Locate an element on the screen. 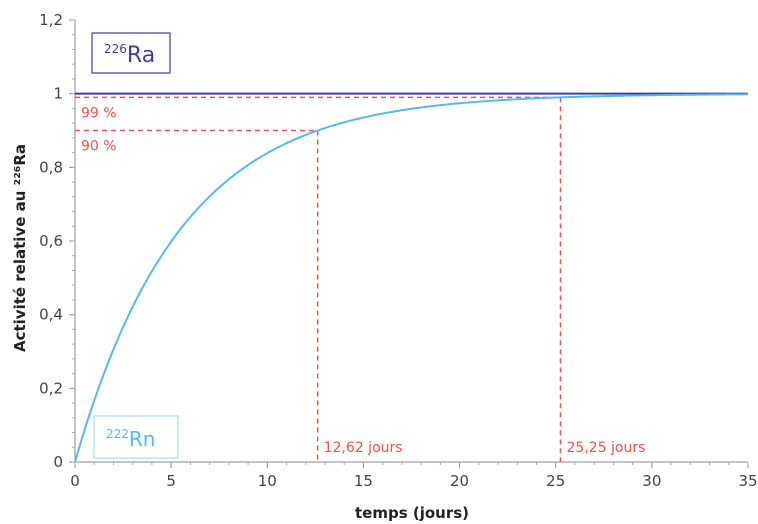 This screenshot has height=524, width=758. y-tick-label-0: 0 is located at coordinates (58, 462).